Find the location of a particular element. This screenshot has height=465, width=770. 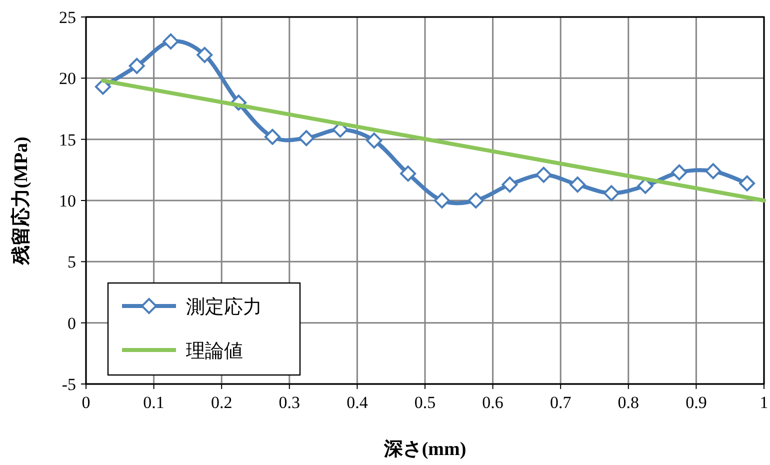

y-tick-label: -5 is located at coordinates (69, 384).